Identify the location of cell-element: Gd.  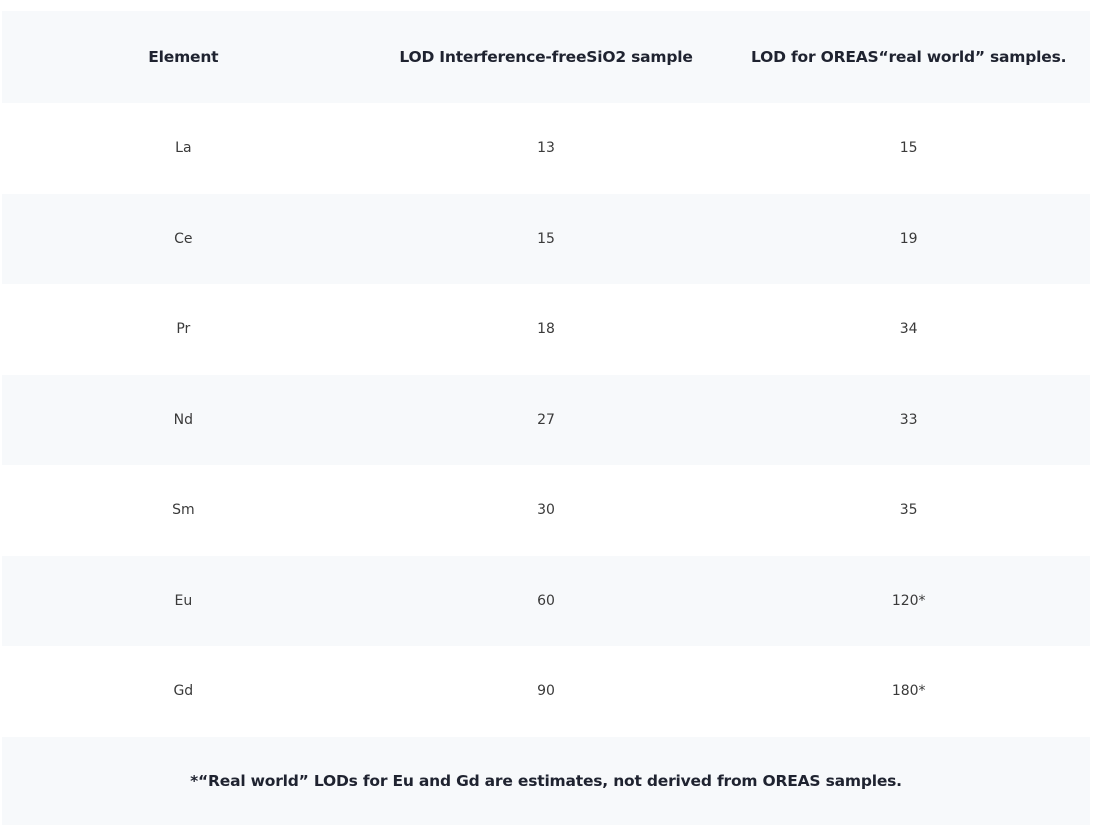
(183, 691).